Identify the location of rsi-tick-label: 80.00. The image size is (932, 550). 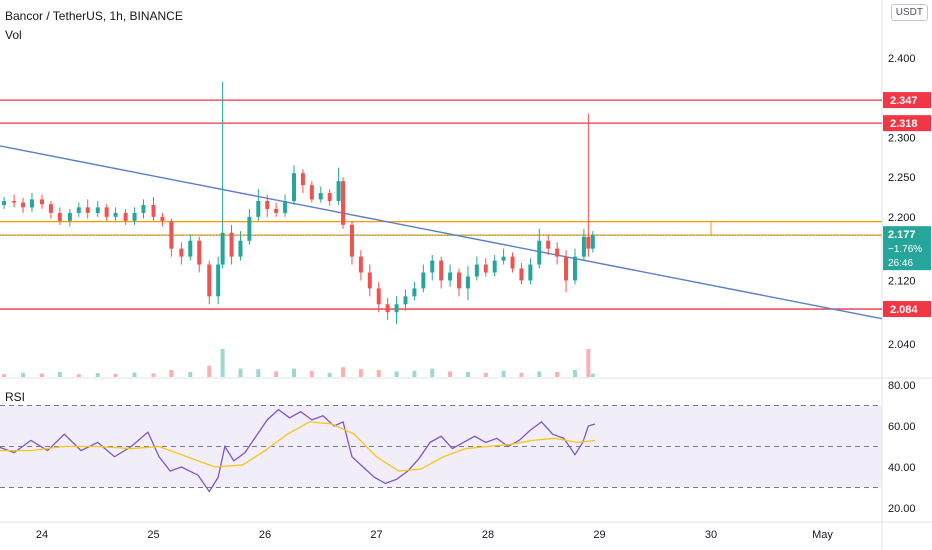
(902, 386).